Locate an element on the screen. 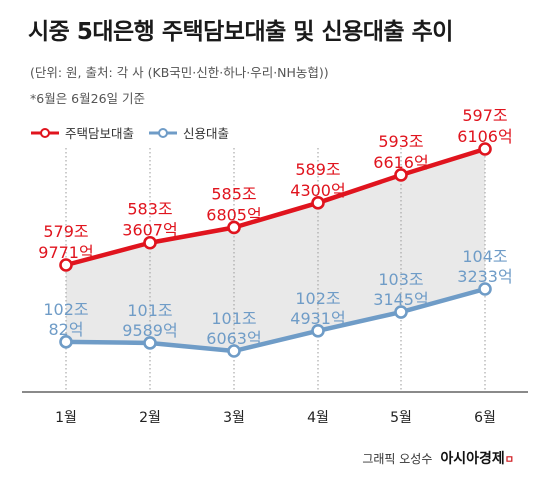 This screenshot has height=479, width=550. x-tick-label: 1월 is located at coordinates (66, 418).